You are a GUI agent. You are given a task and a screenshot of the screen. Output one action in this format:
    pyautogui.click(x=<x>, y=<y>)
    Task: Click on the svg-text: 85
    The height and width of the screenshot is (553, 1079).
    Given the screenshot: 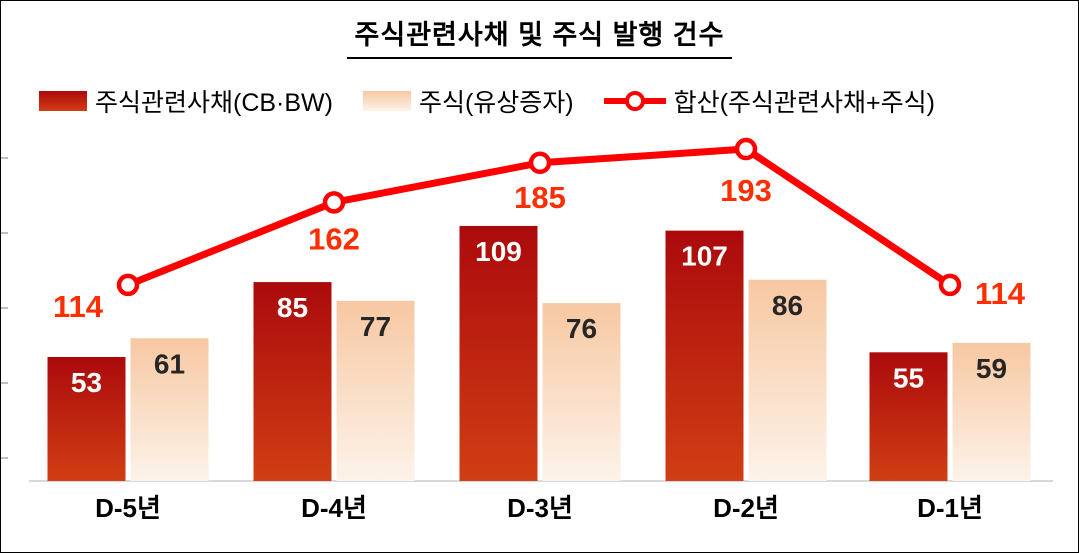 What is the action you would take?
    pyautogui.click(x=292, y=307)
    